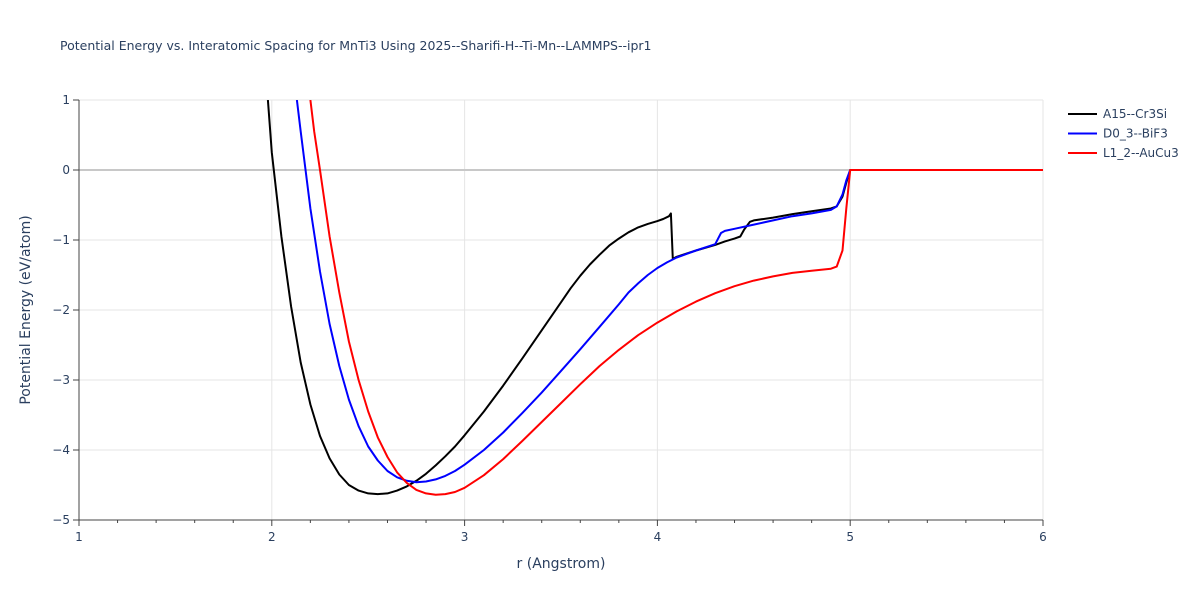  What do you see at coordinates (79, 537) in the screenshot?
I see `x-tick-label: 1` at bounding box center [79, 537].